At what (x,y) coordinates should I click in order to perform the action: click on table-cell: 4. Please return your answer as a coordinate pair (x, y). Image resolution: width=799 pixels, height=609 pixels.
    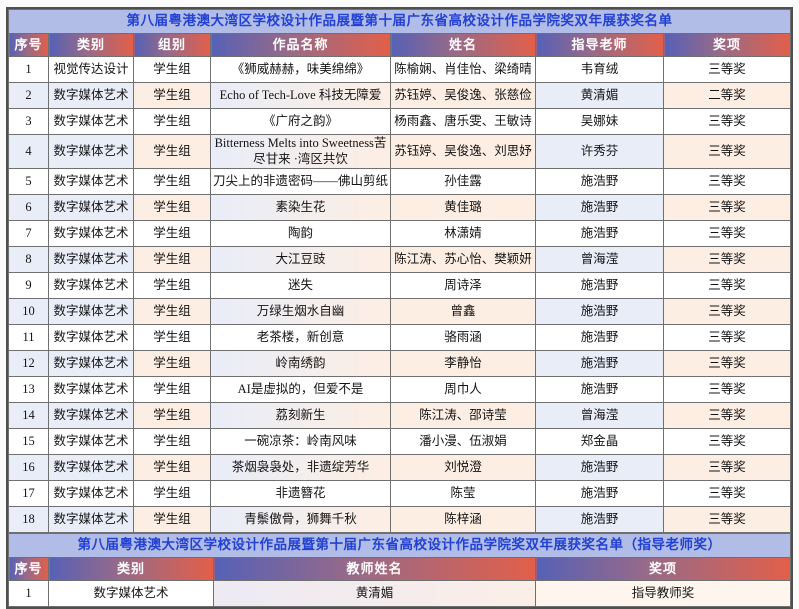
    Looking at the image, I should click on (28, 151).